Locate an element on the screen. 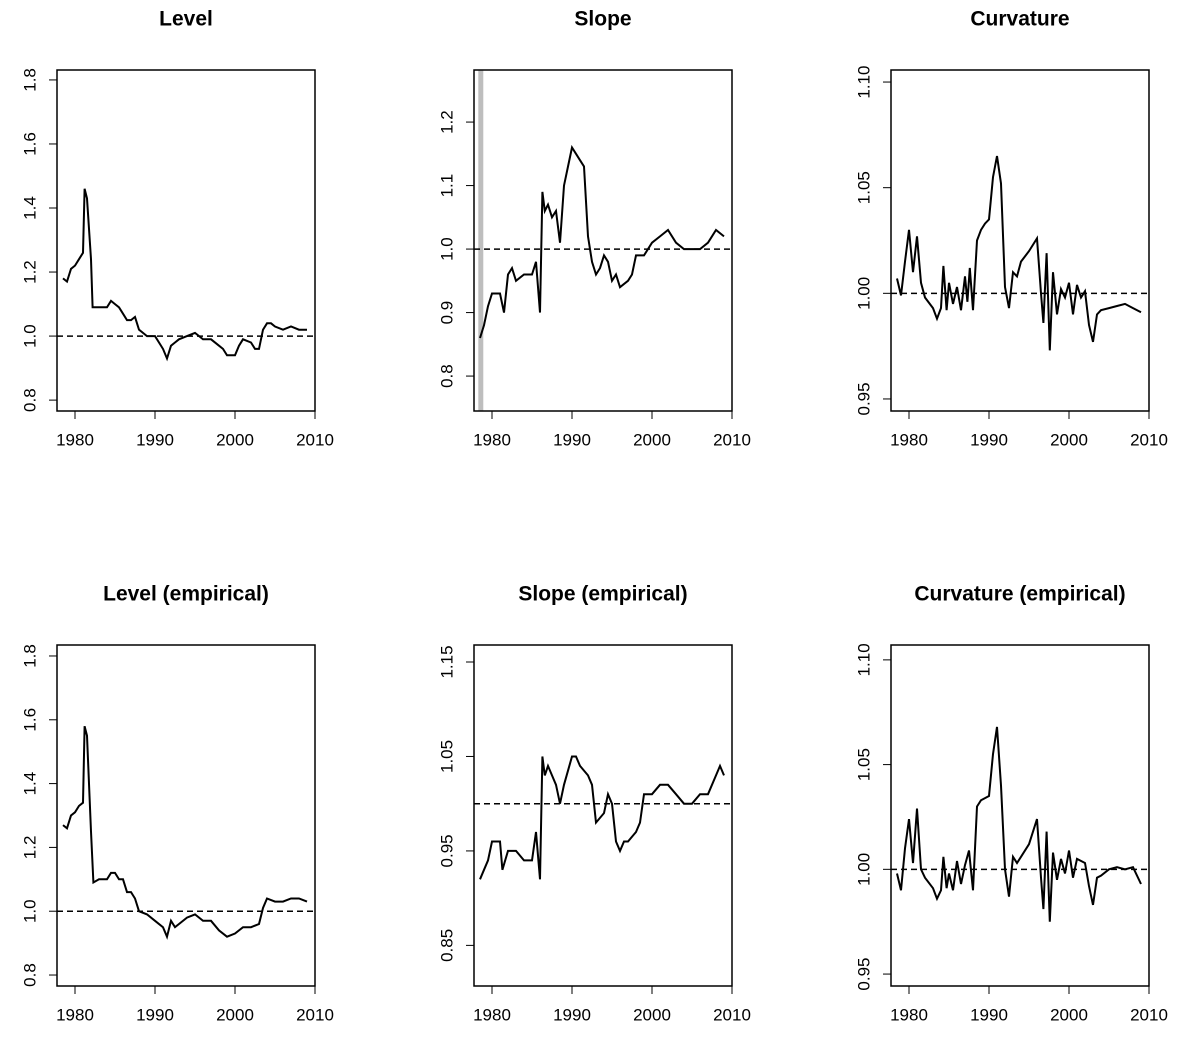 This screenshot has width=1181, height=1040. y-tick-label: 1.1 is located at coordinates (446, 186).